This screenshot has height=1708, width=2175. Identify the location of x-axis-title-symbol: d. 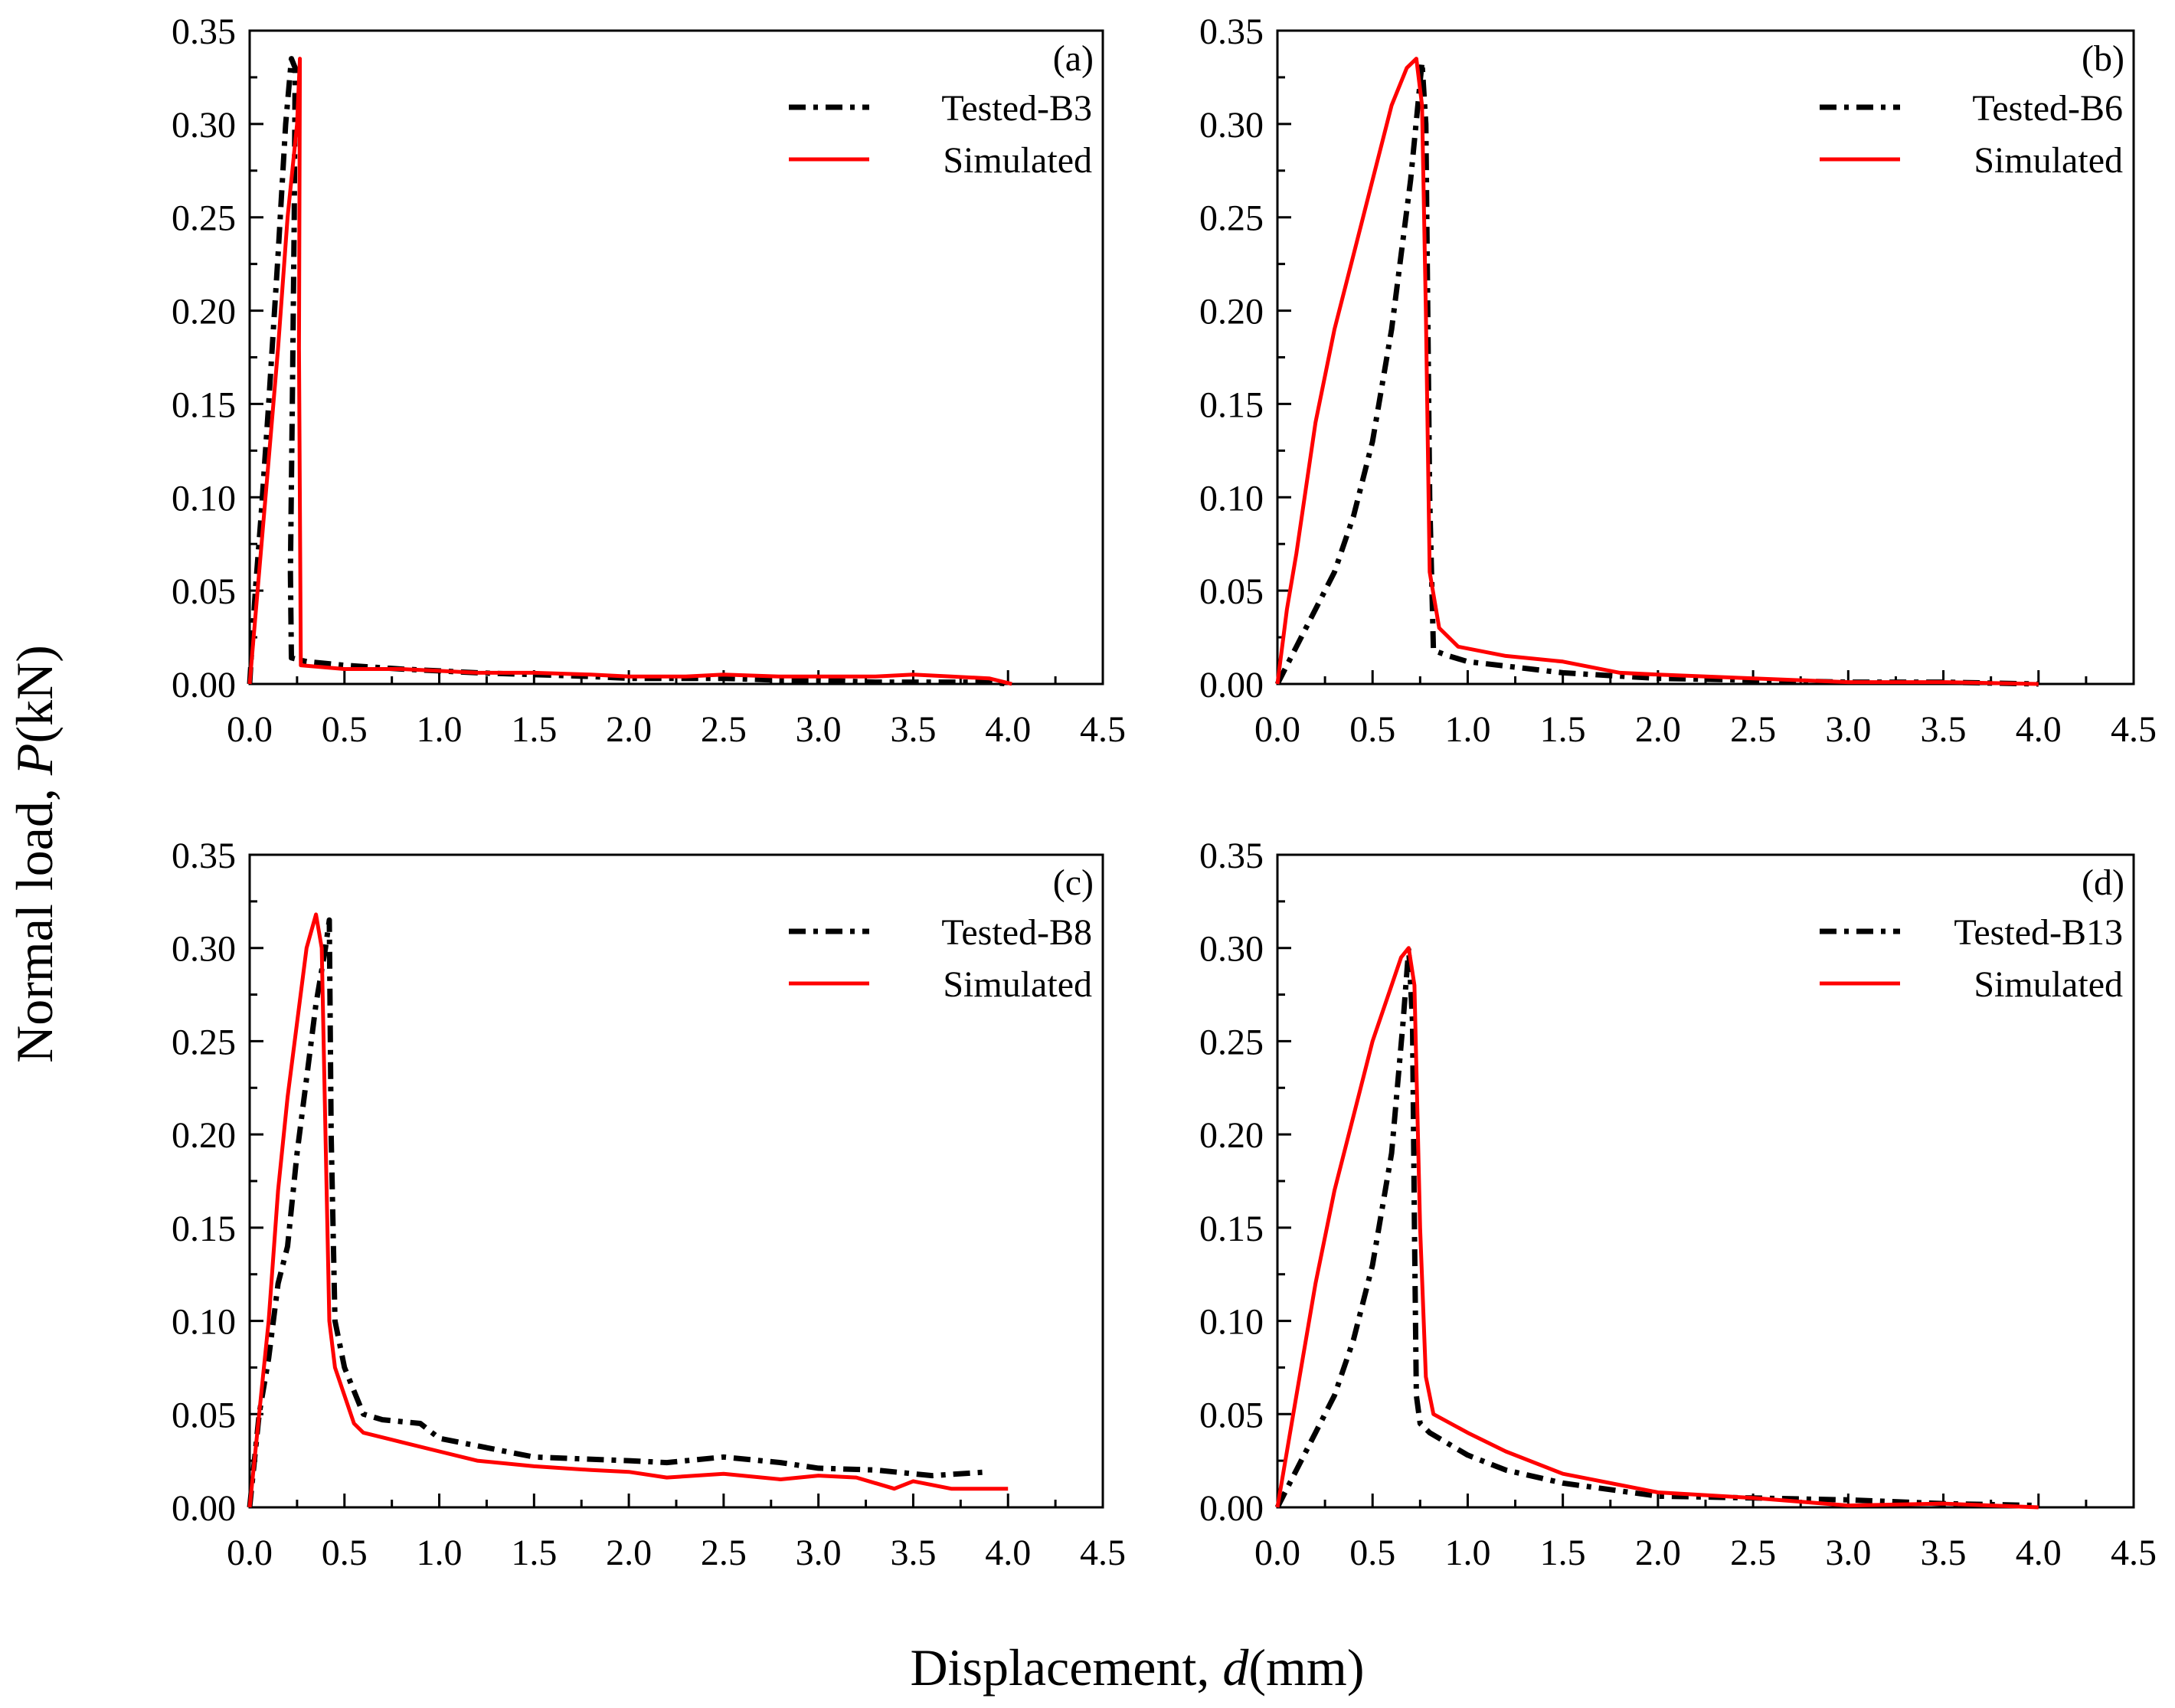
(1236, 1668).